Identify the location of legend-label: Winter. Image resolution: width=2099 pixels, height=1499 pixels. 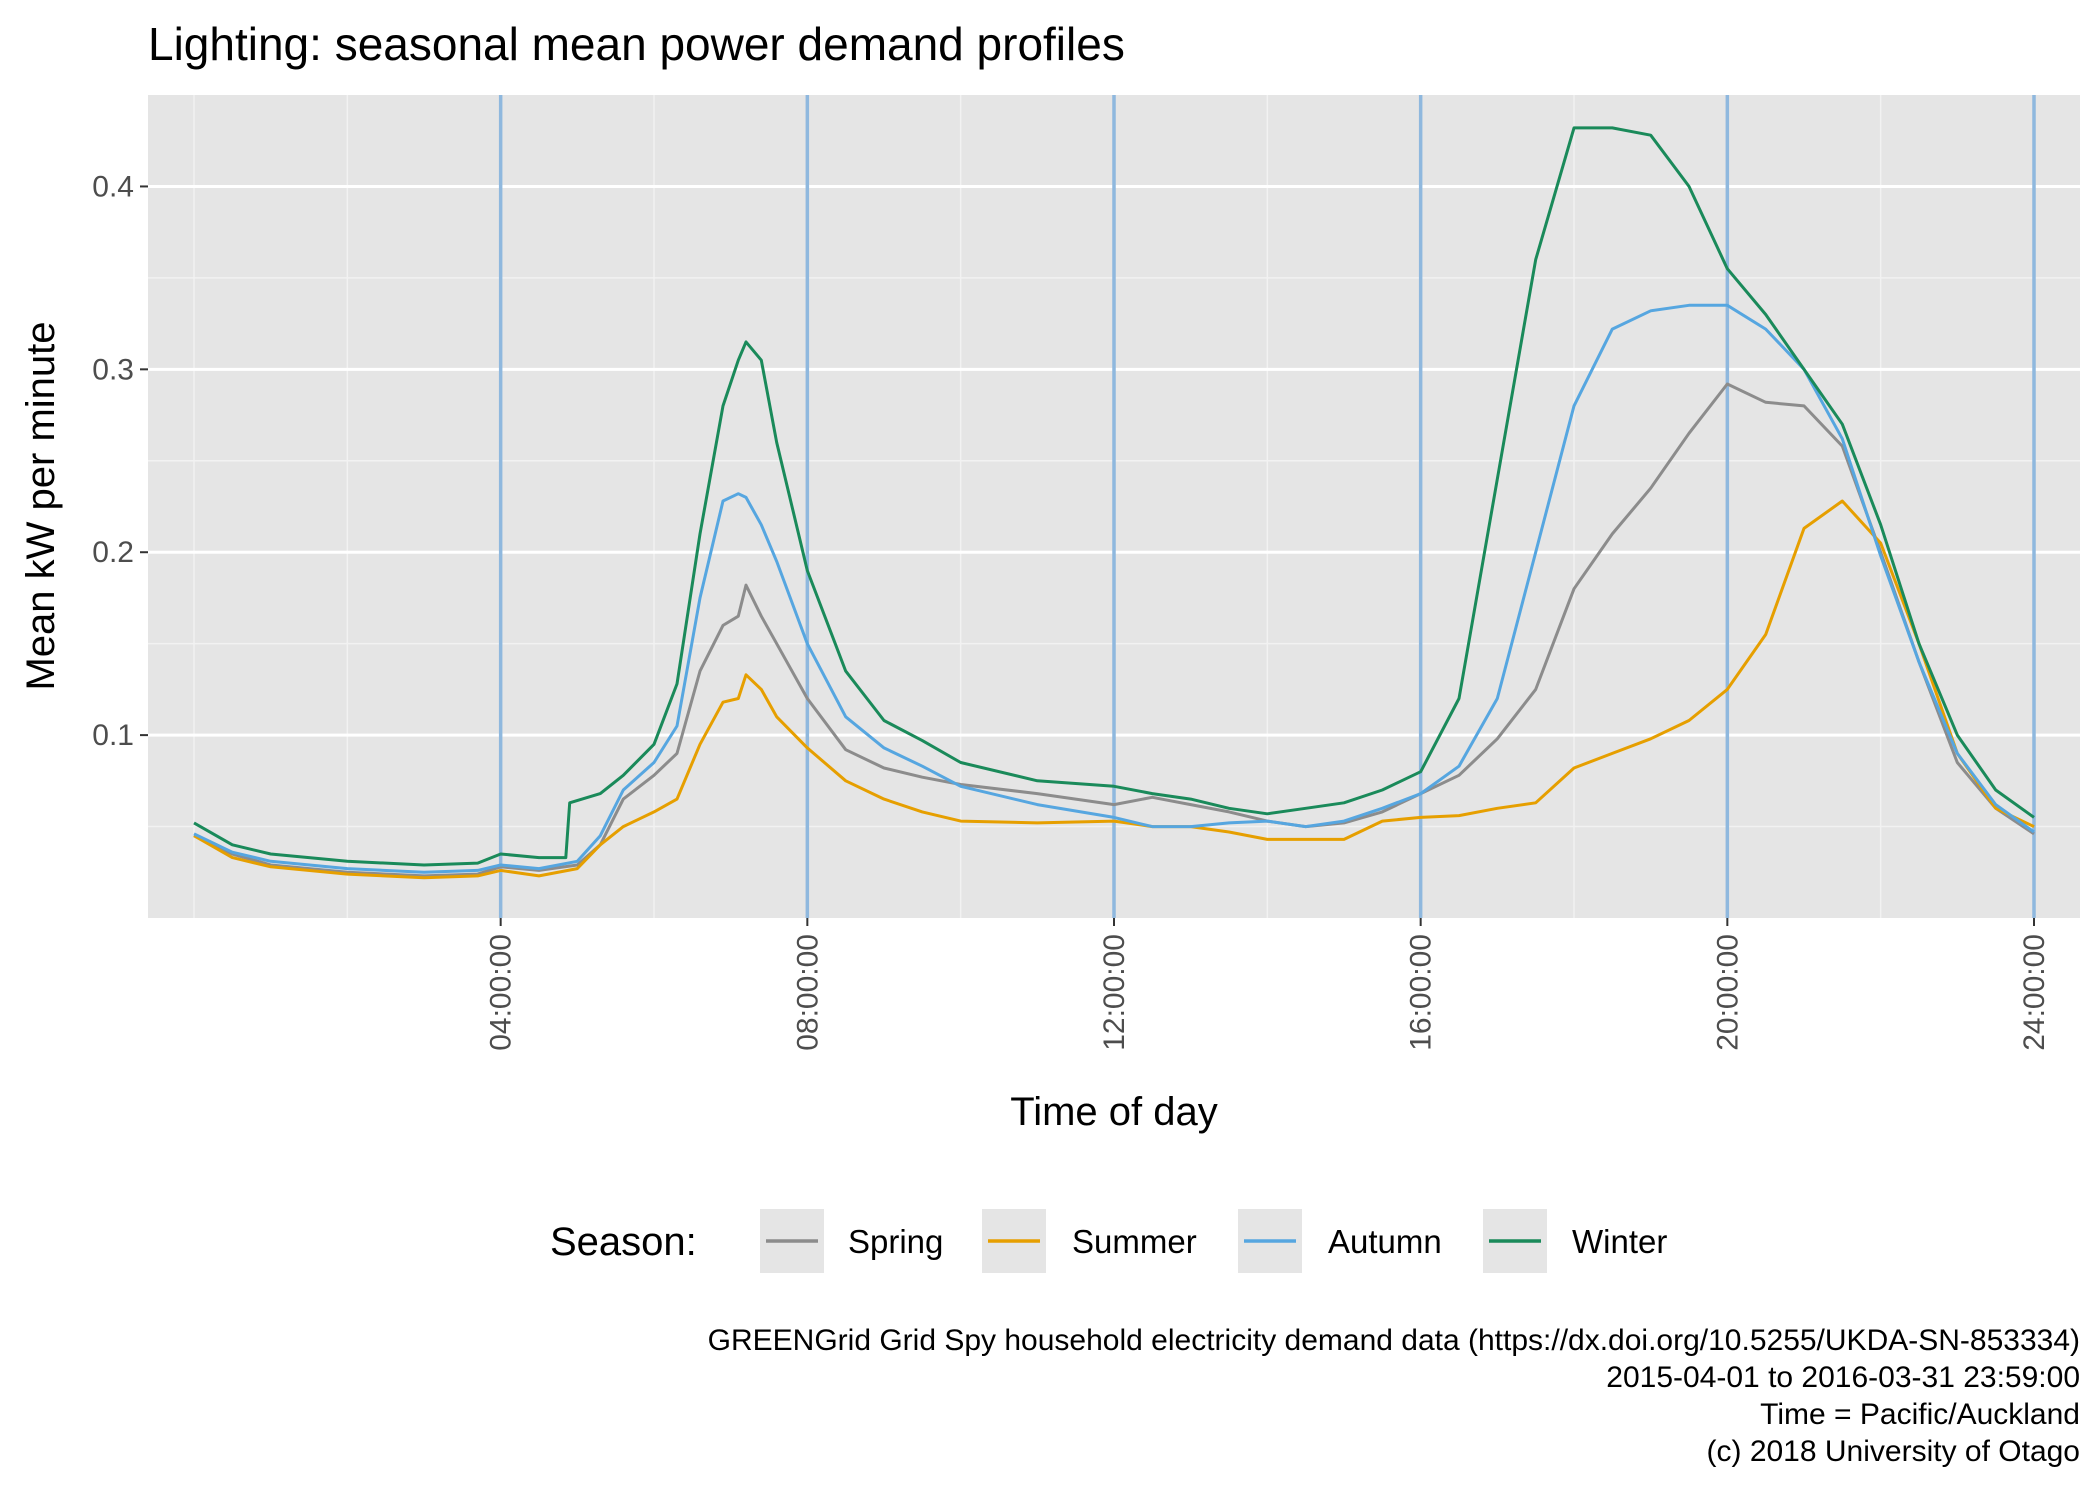
(1619, 1241).